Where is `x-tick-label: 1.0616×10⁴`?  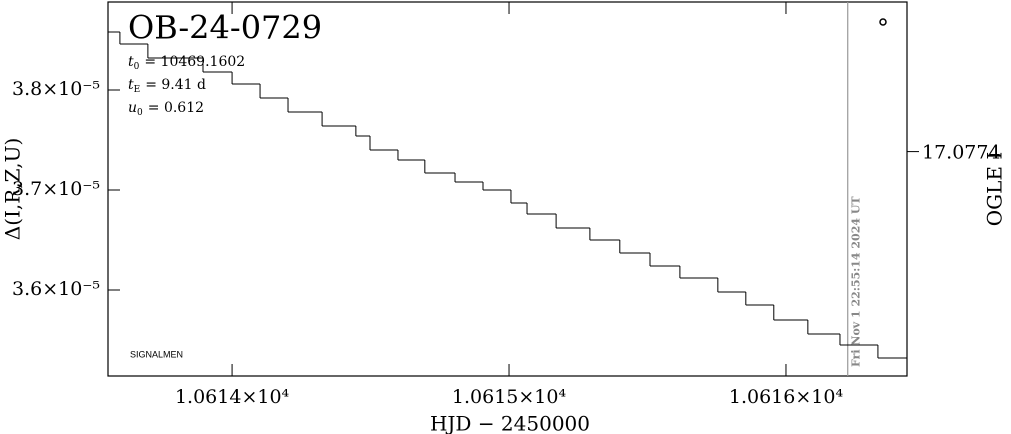
x-tick-label: 1.0616×10⁴ is located at coordinates (786, 397).